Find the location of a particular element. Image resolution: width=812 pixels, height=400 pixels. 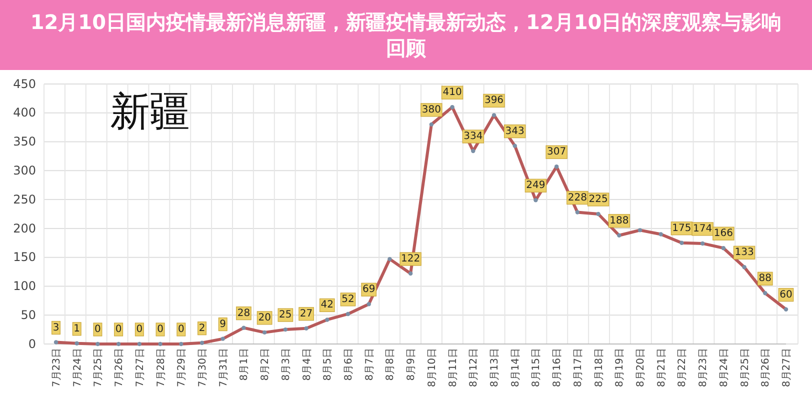

data-label: 2 is located at coordinates (202, 328).